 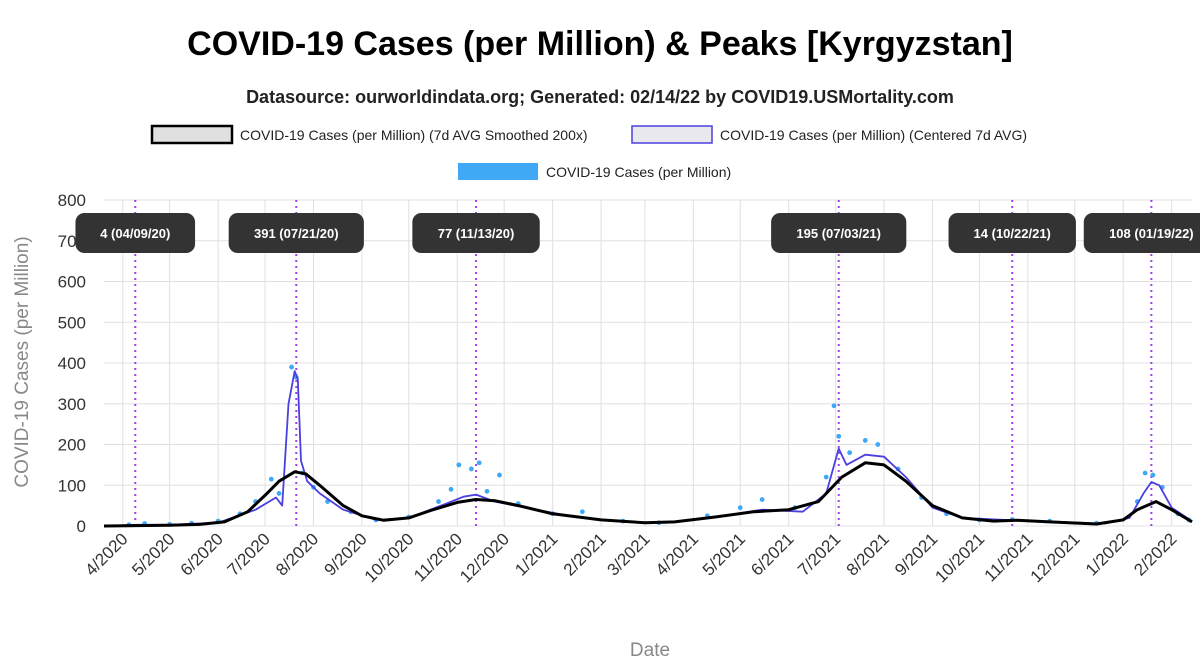 I want to click on y-tick-label: 0, so click(x=81, y=526).